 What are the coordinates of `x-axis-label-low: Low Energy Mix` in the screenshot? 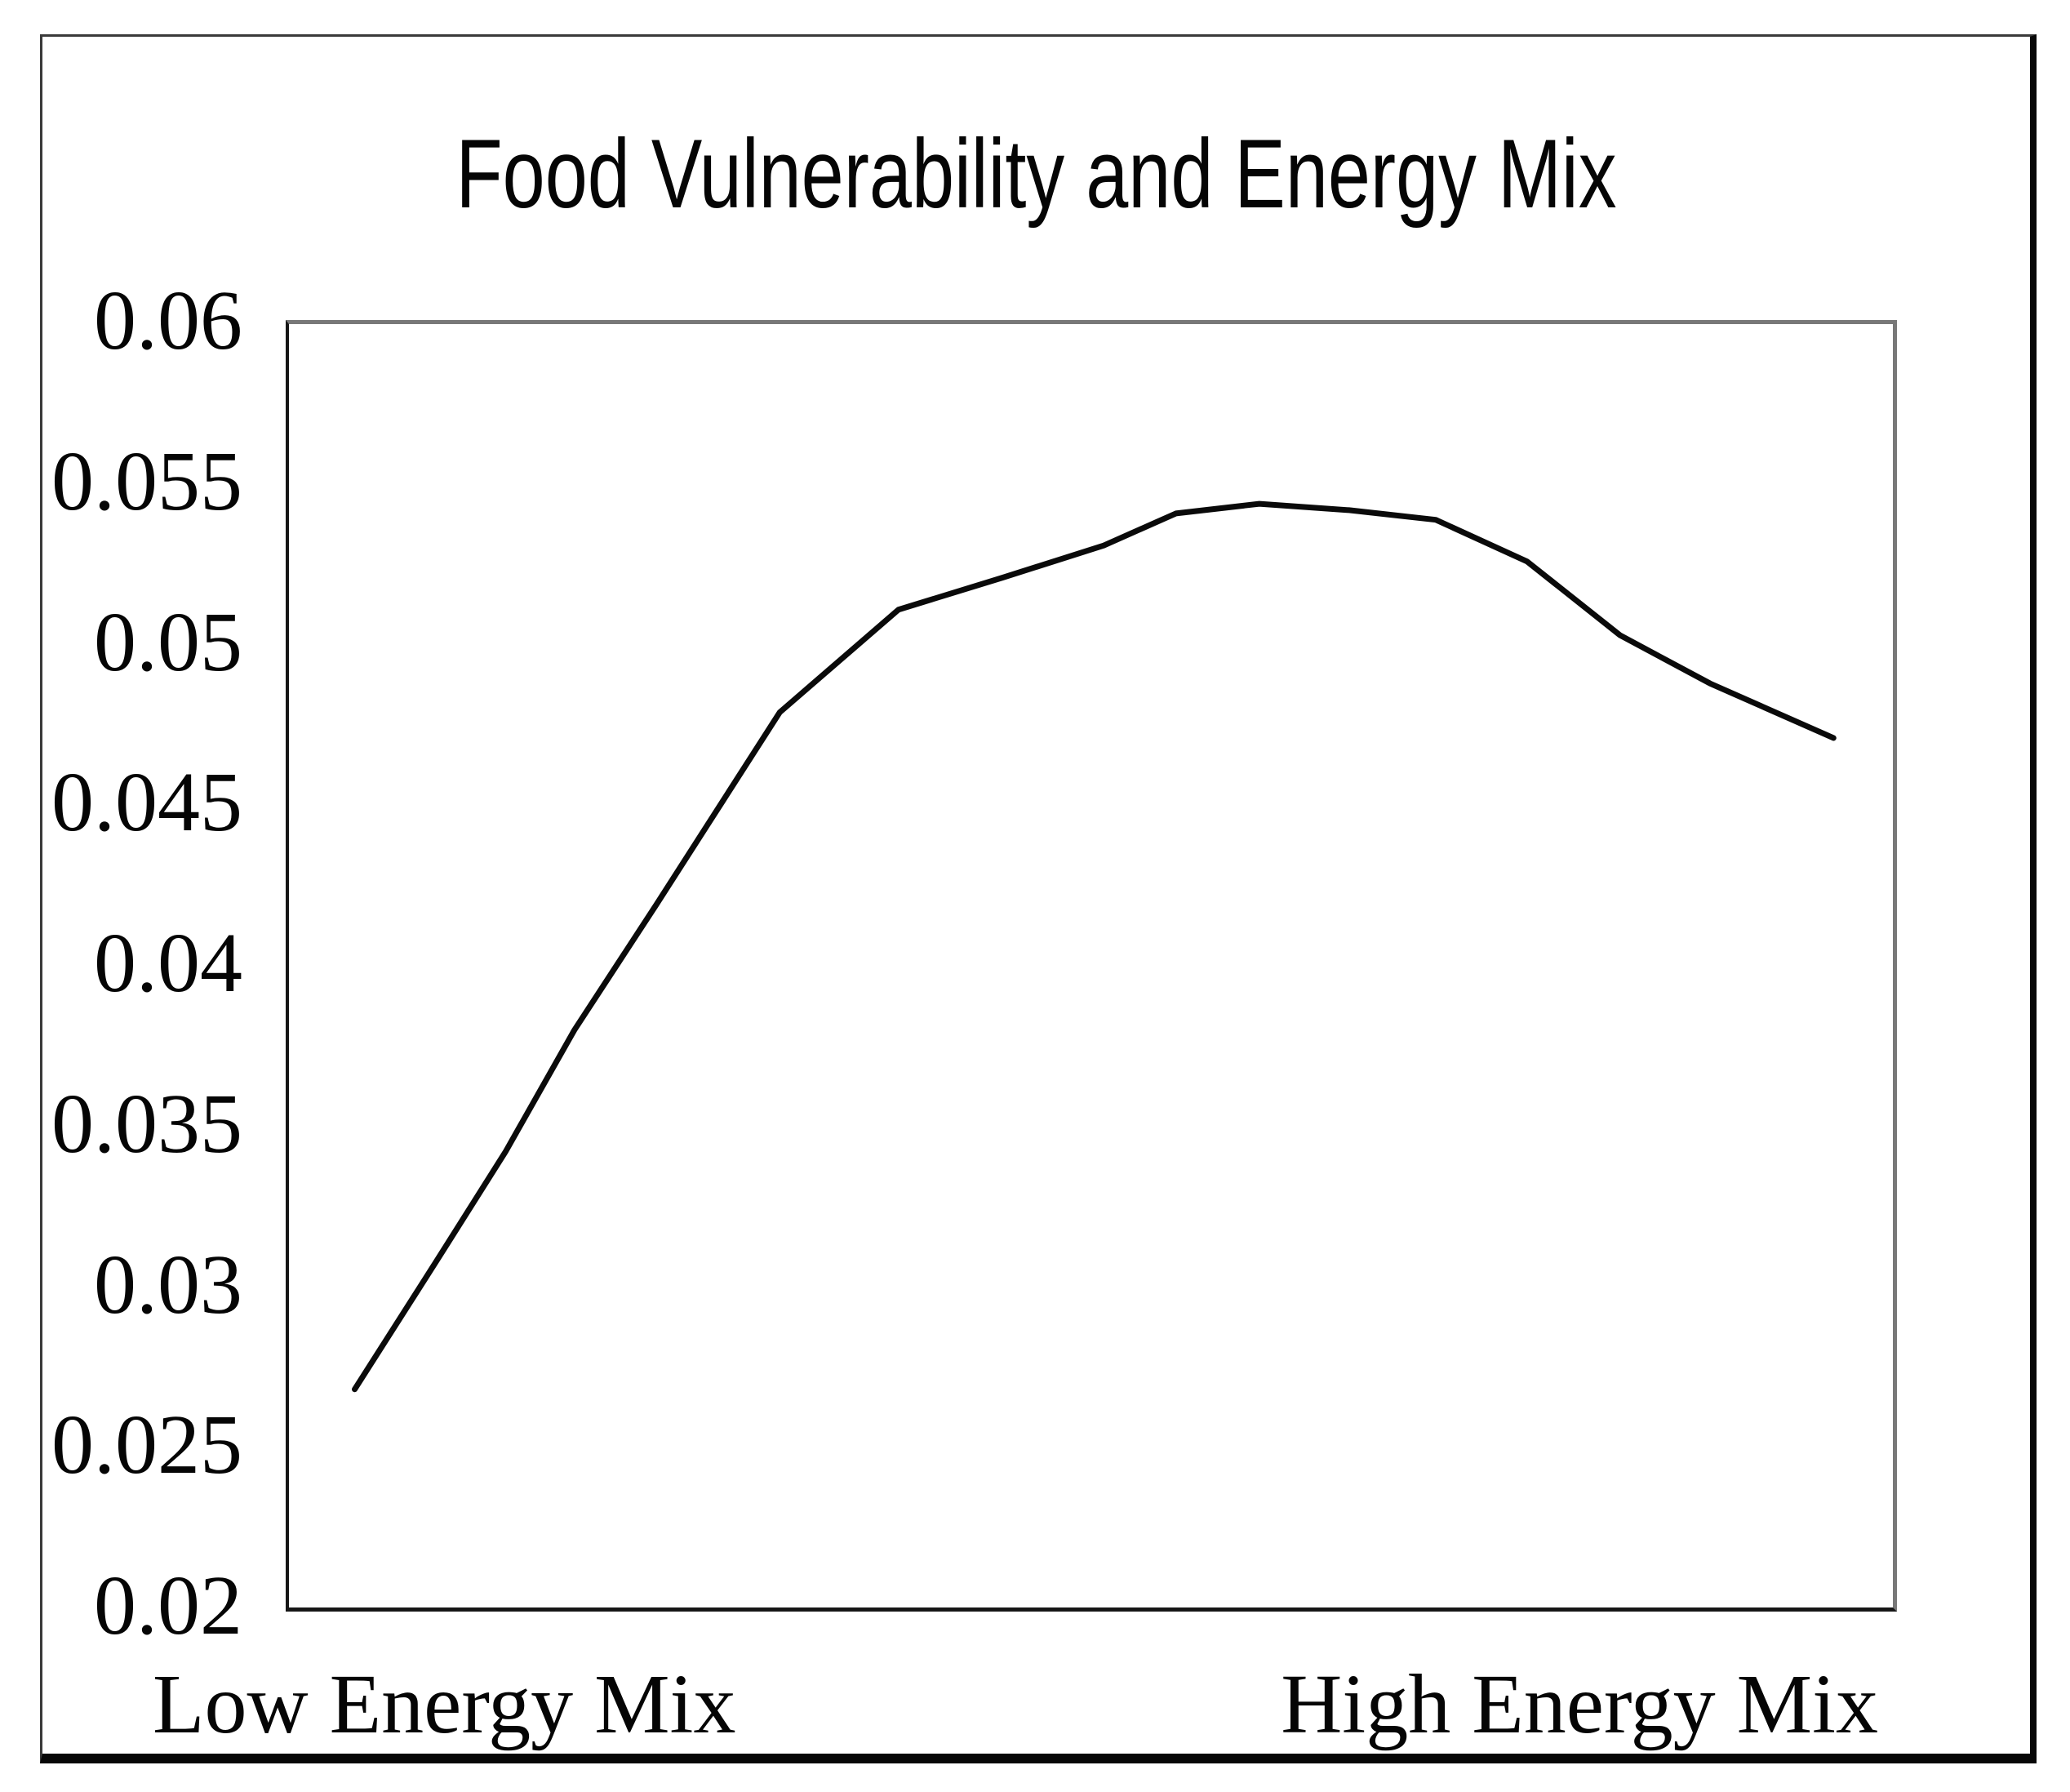 It's located at (444, 1704).